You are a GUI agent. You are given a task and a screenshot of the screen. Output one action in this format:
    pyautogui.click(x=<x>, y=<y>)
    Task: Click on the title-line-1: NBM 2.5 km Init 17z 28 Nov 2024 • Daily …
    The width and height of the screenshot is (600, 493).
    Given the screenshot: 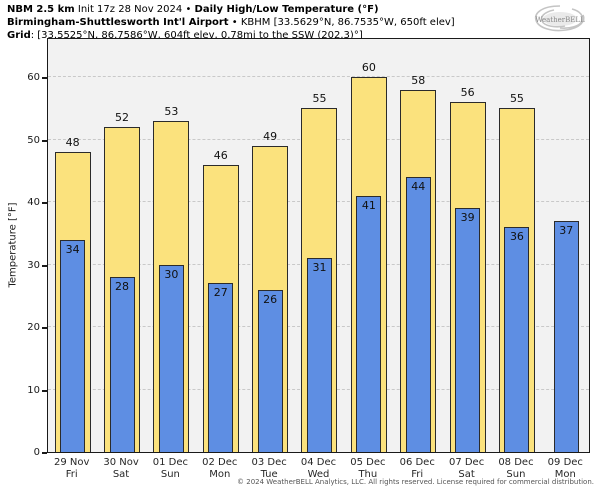 What is the action you would take?
    pyautogui.click(x=231, y=9)
    